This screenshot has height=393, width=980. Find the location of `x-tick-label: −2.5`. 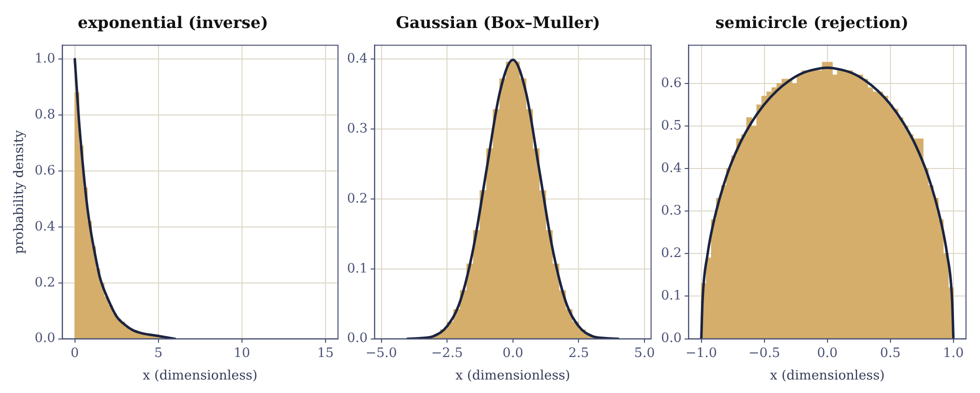

x-tick-label: −2.5 is located at coordinates (447, 353).